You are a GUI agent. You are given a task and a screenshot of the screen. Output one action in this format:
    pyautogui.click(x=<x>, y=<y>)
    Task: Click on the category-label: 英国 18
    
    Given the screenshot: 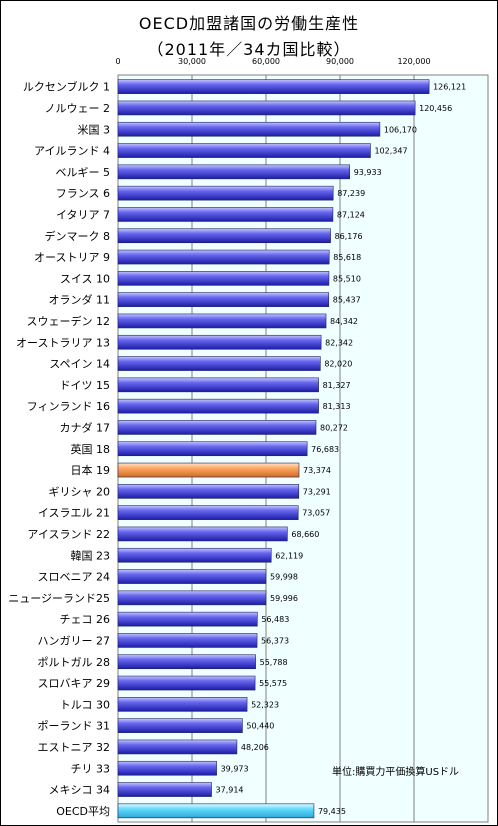 What is the action you would take?
    pyautogui.click(x=91, y=449)
    